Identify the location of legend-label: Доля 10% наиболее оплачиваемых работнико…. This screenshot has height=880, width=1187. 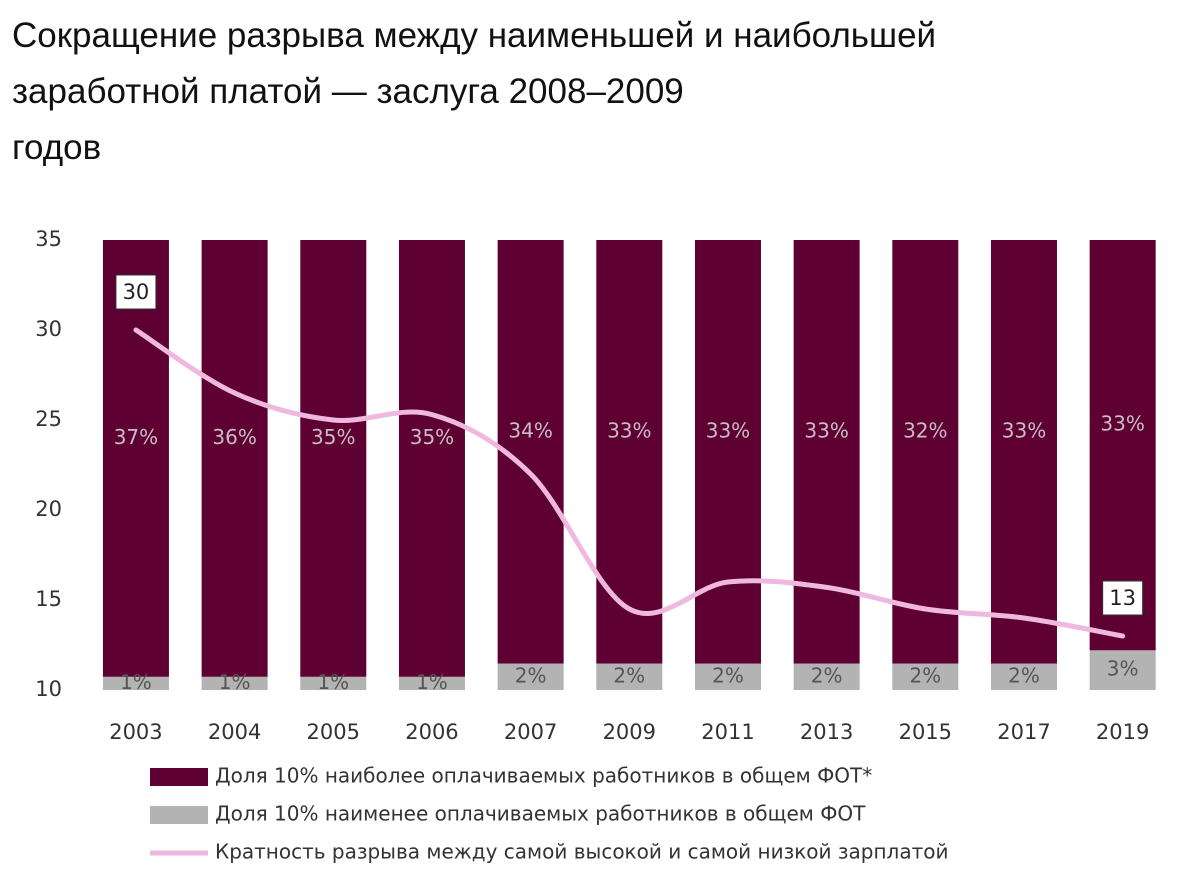
(543, 776).